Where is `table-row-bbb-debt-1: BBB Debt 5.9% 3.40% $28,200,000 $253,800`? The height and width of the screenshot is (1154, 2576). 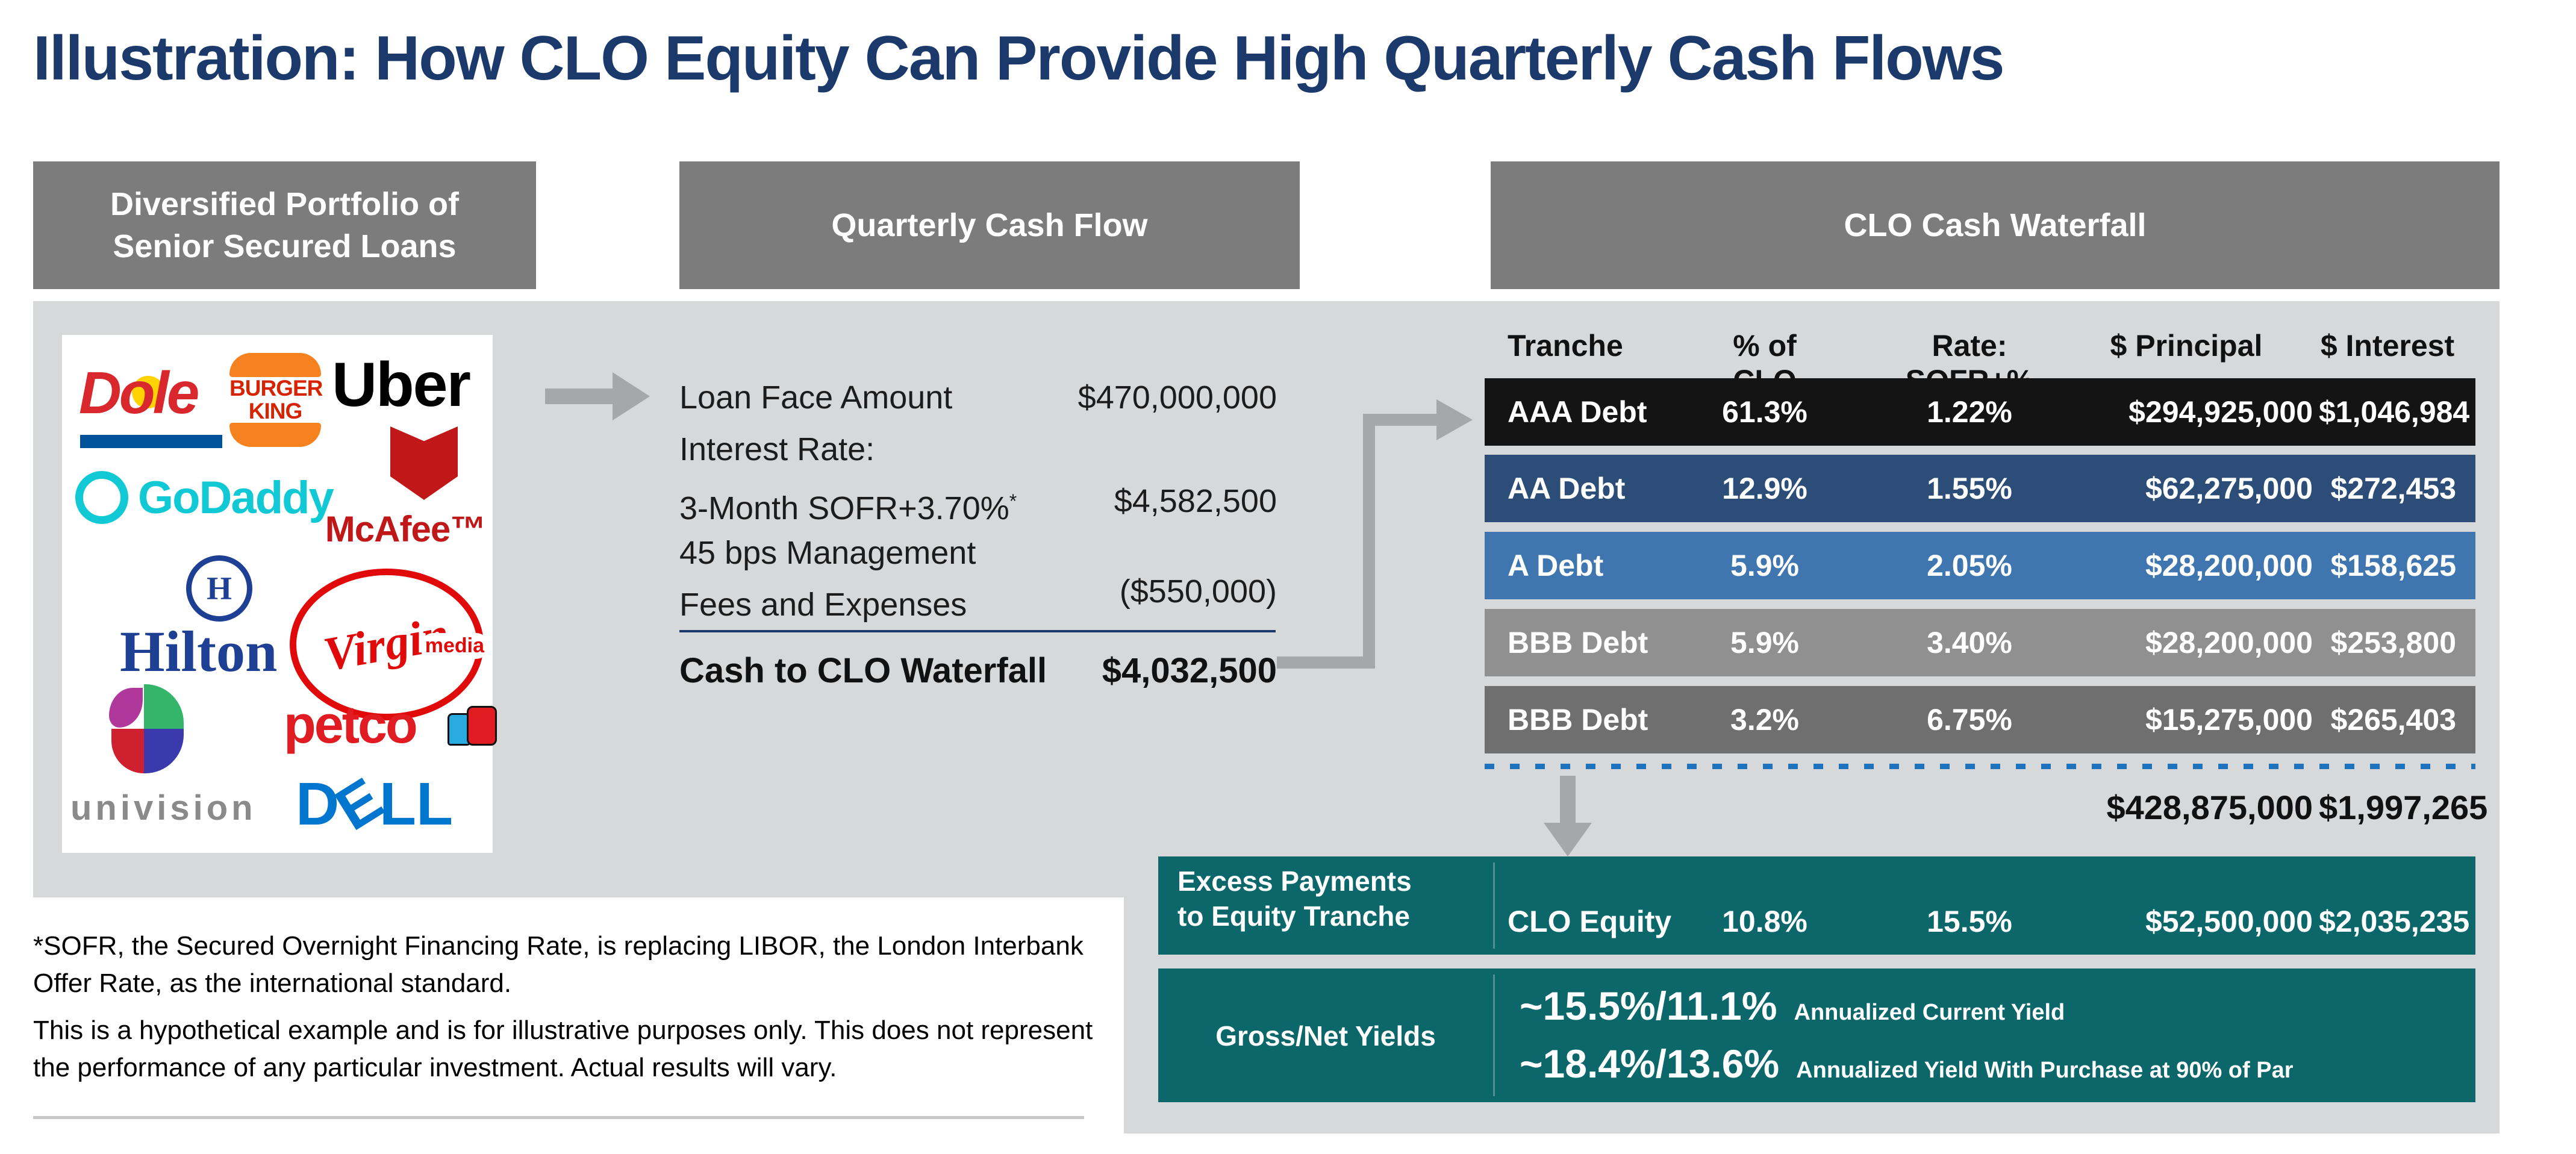
table-row-bbb-debt-1: BBB Debt 5.9% 3.40% $28,200,000 $253,800 is located at coordinates (1980, 642).